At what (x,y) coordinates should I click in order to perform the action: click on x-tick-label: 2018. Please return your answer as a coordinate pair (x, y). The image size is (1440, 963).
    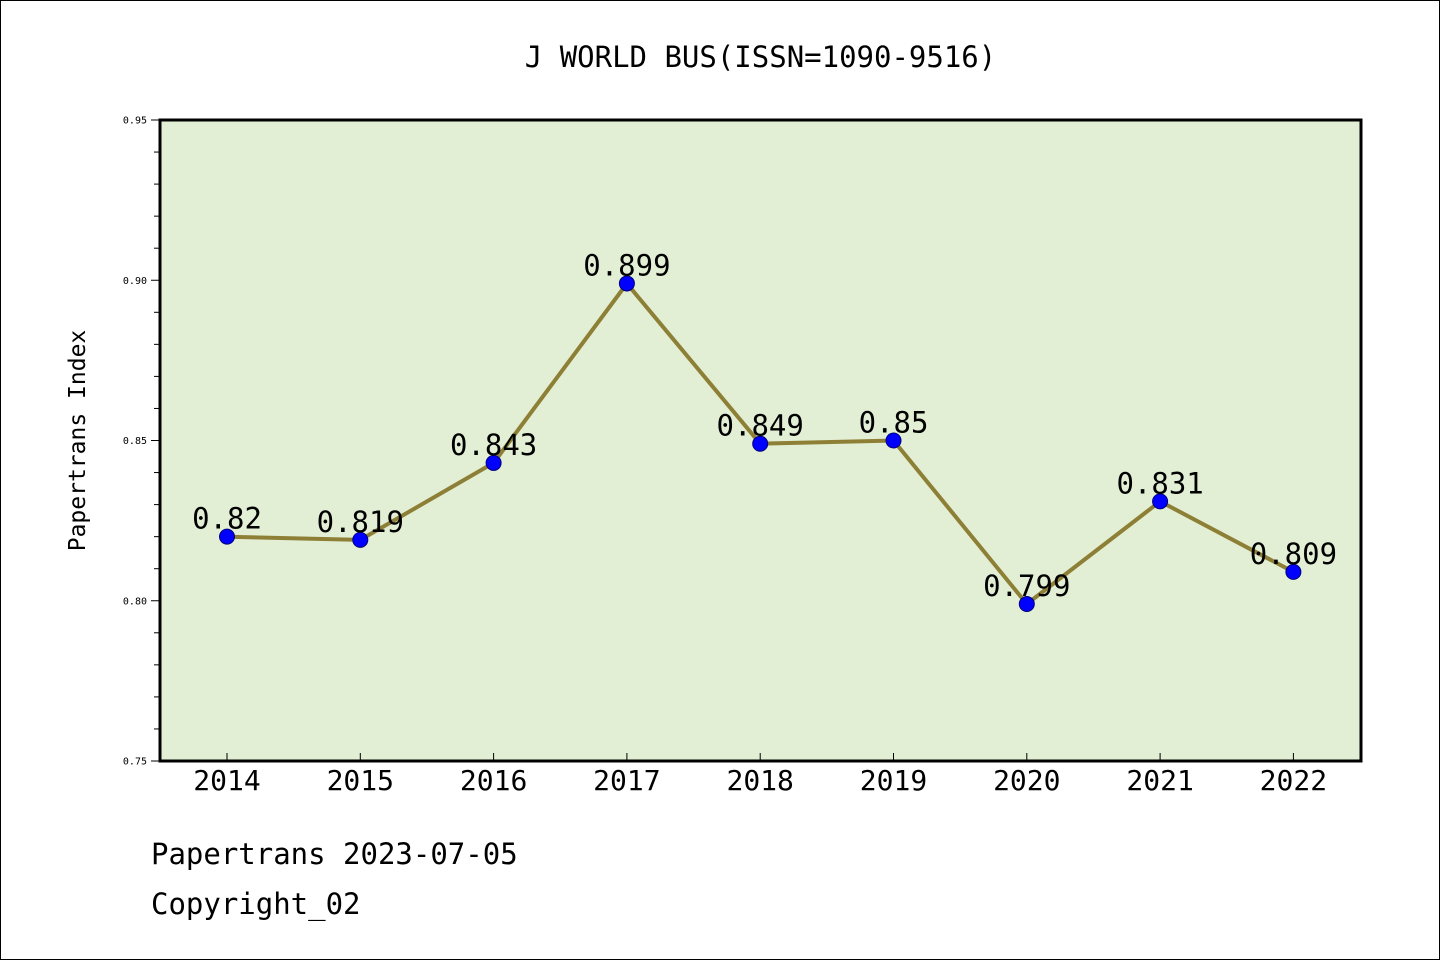
    Looking at the image, I should click on (759, 780).